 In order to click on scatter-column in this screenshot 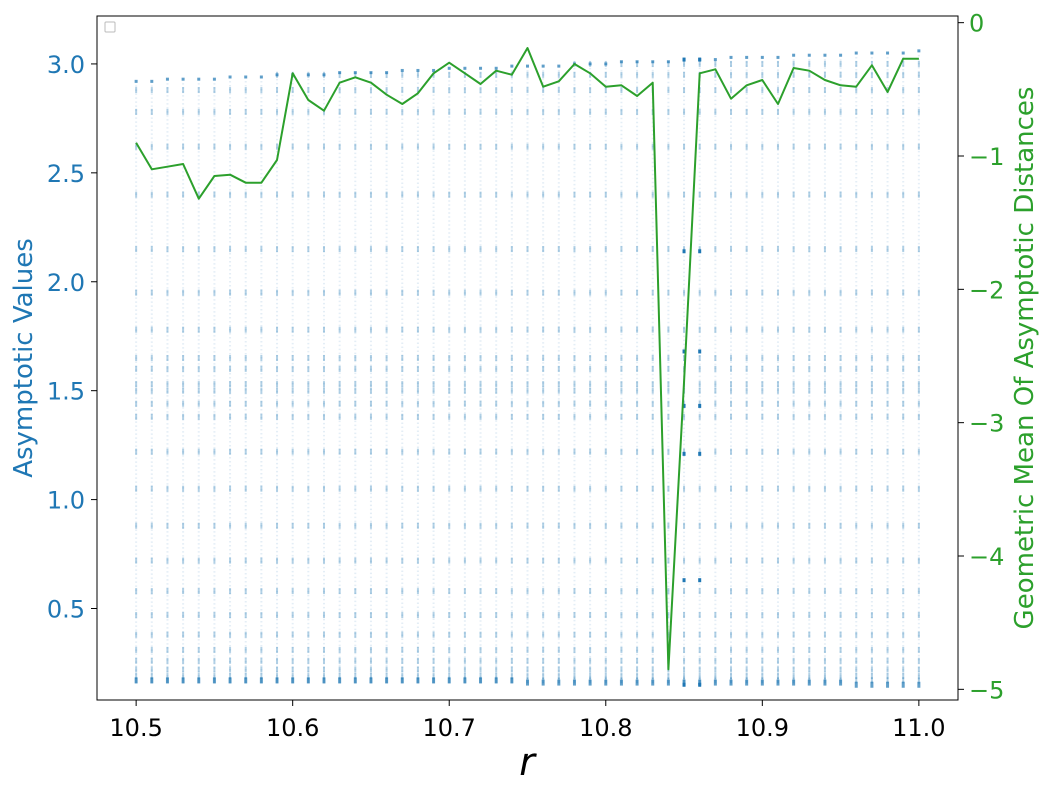, I will do `click(747, 370)`.